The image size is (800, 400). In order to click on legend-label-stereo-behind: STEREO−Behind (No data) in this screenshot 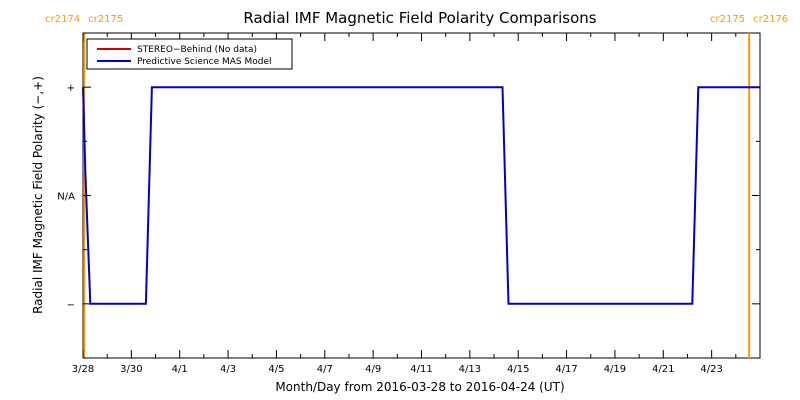, I will do `click(197, 50)`.